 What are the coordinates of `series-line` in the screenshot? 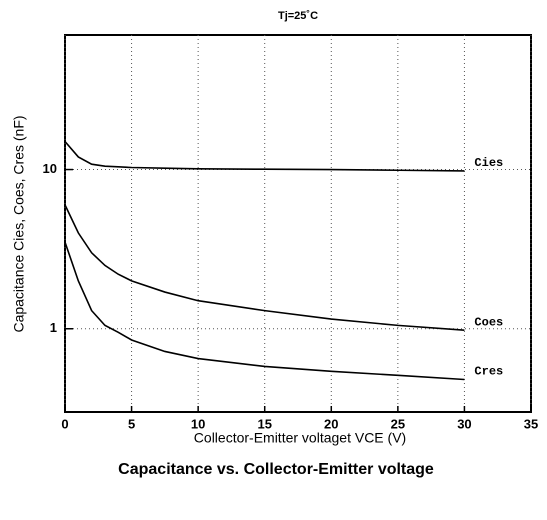 It's located at (264, 156).